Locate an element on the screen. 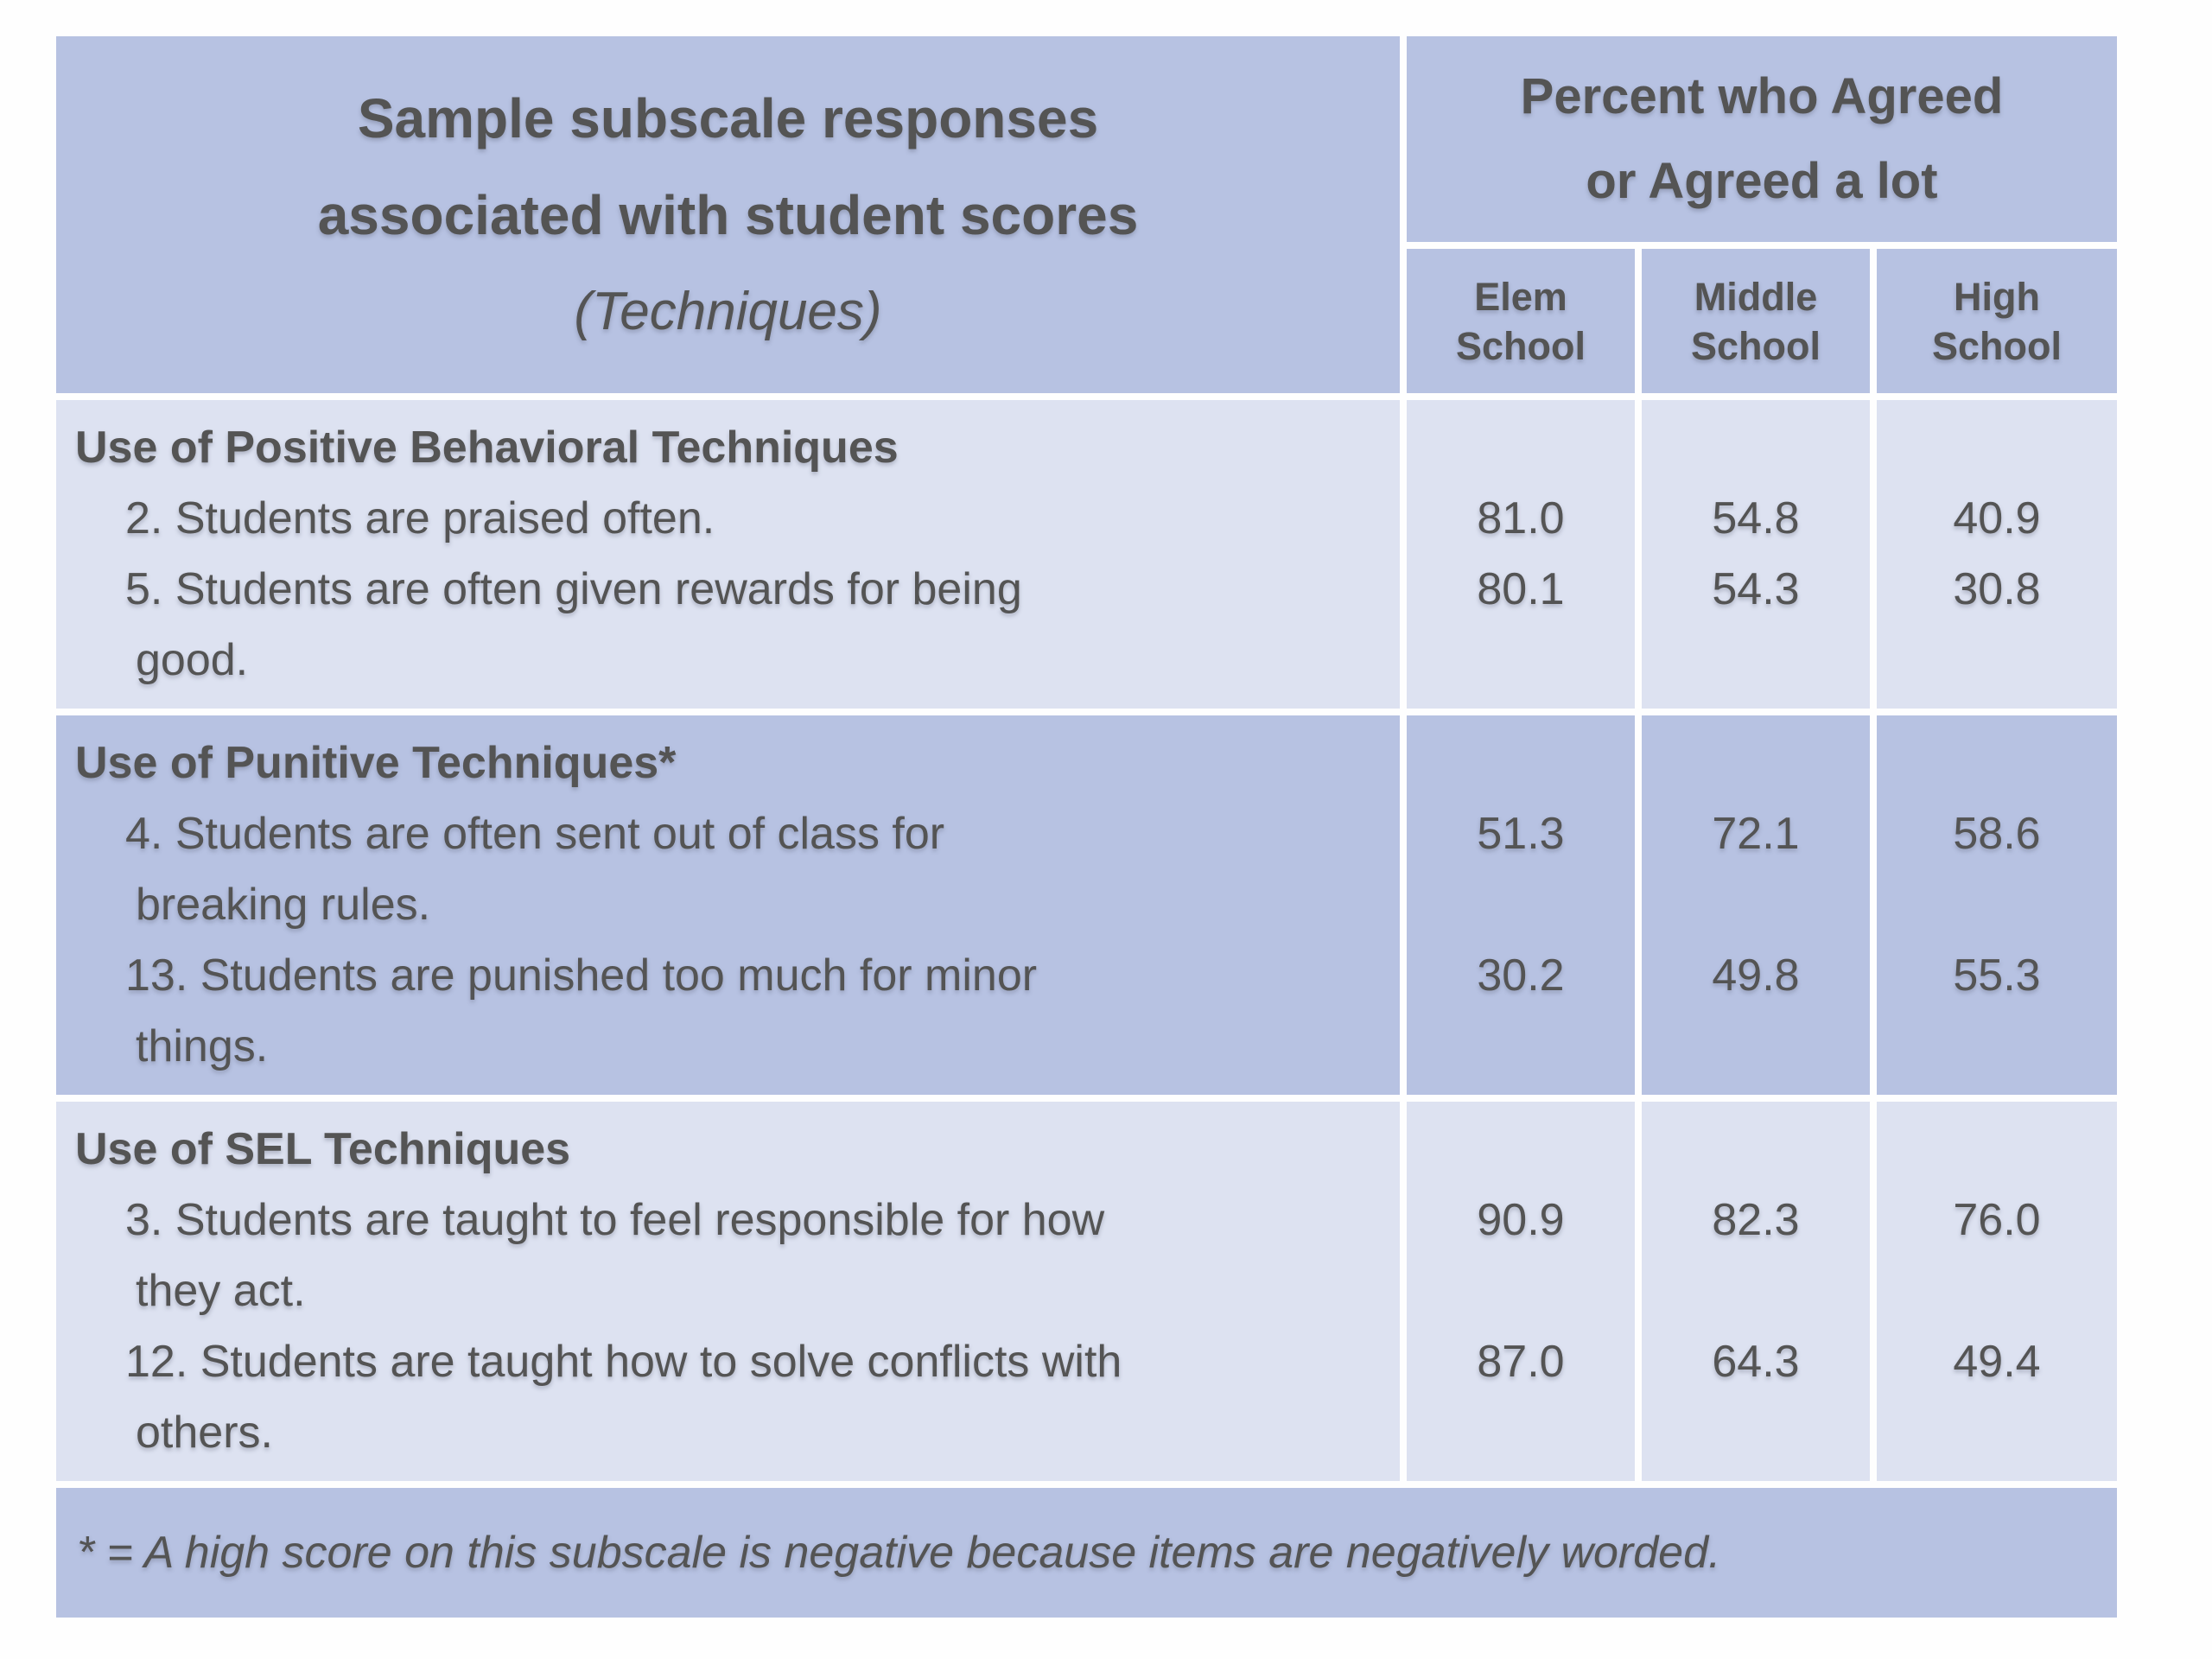 The image size is (2212, 1659). value-cell: 51.3 is located at coordinates (1521, 869).